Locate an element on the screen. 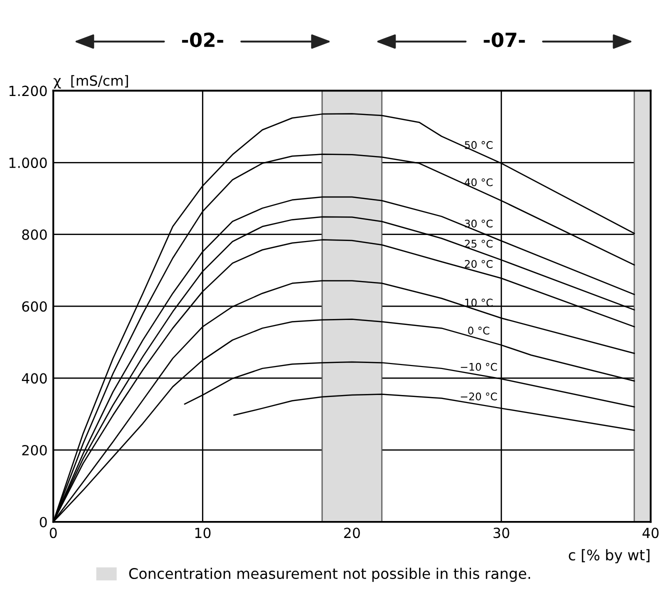 This screenshot has width=666, height=589. x-axis-title: c [% by wt] is located at coordinates (609, 556).